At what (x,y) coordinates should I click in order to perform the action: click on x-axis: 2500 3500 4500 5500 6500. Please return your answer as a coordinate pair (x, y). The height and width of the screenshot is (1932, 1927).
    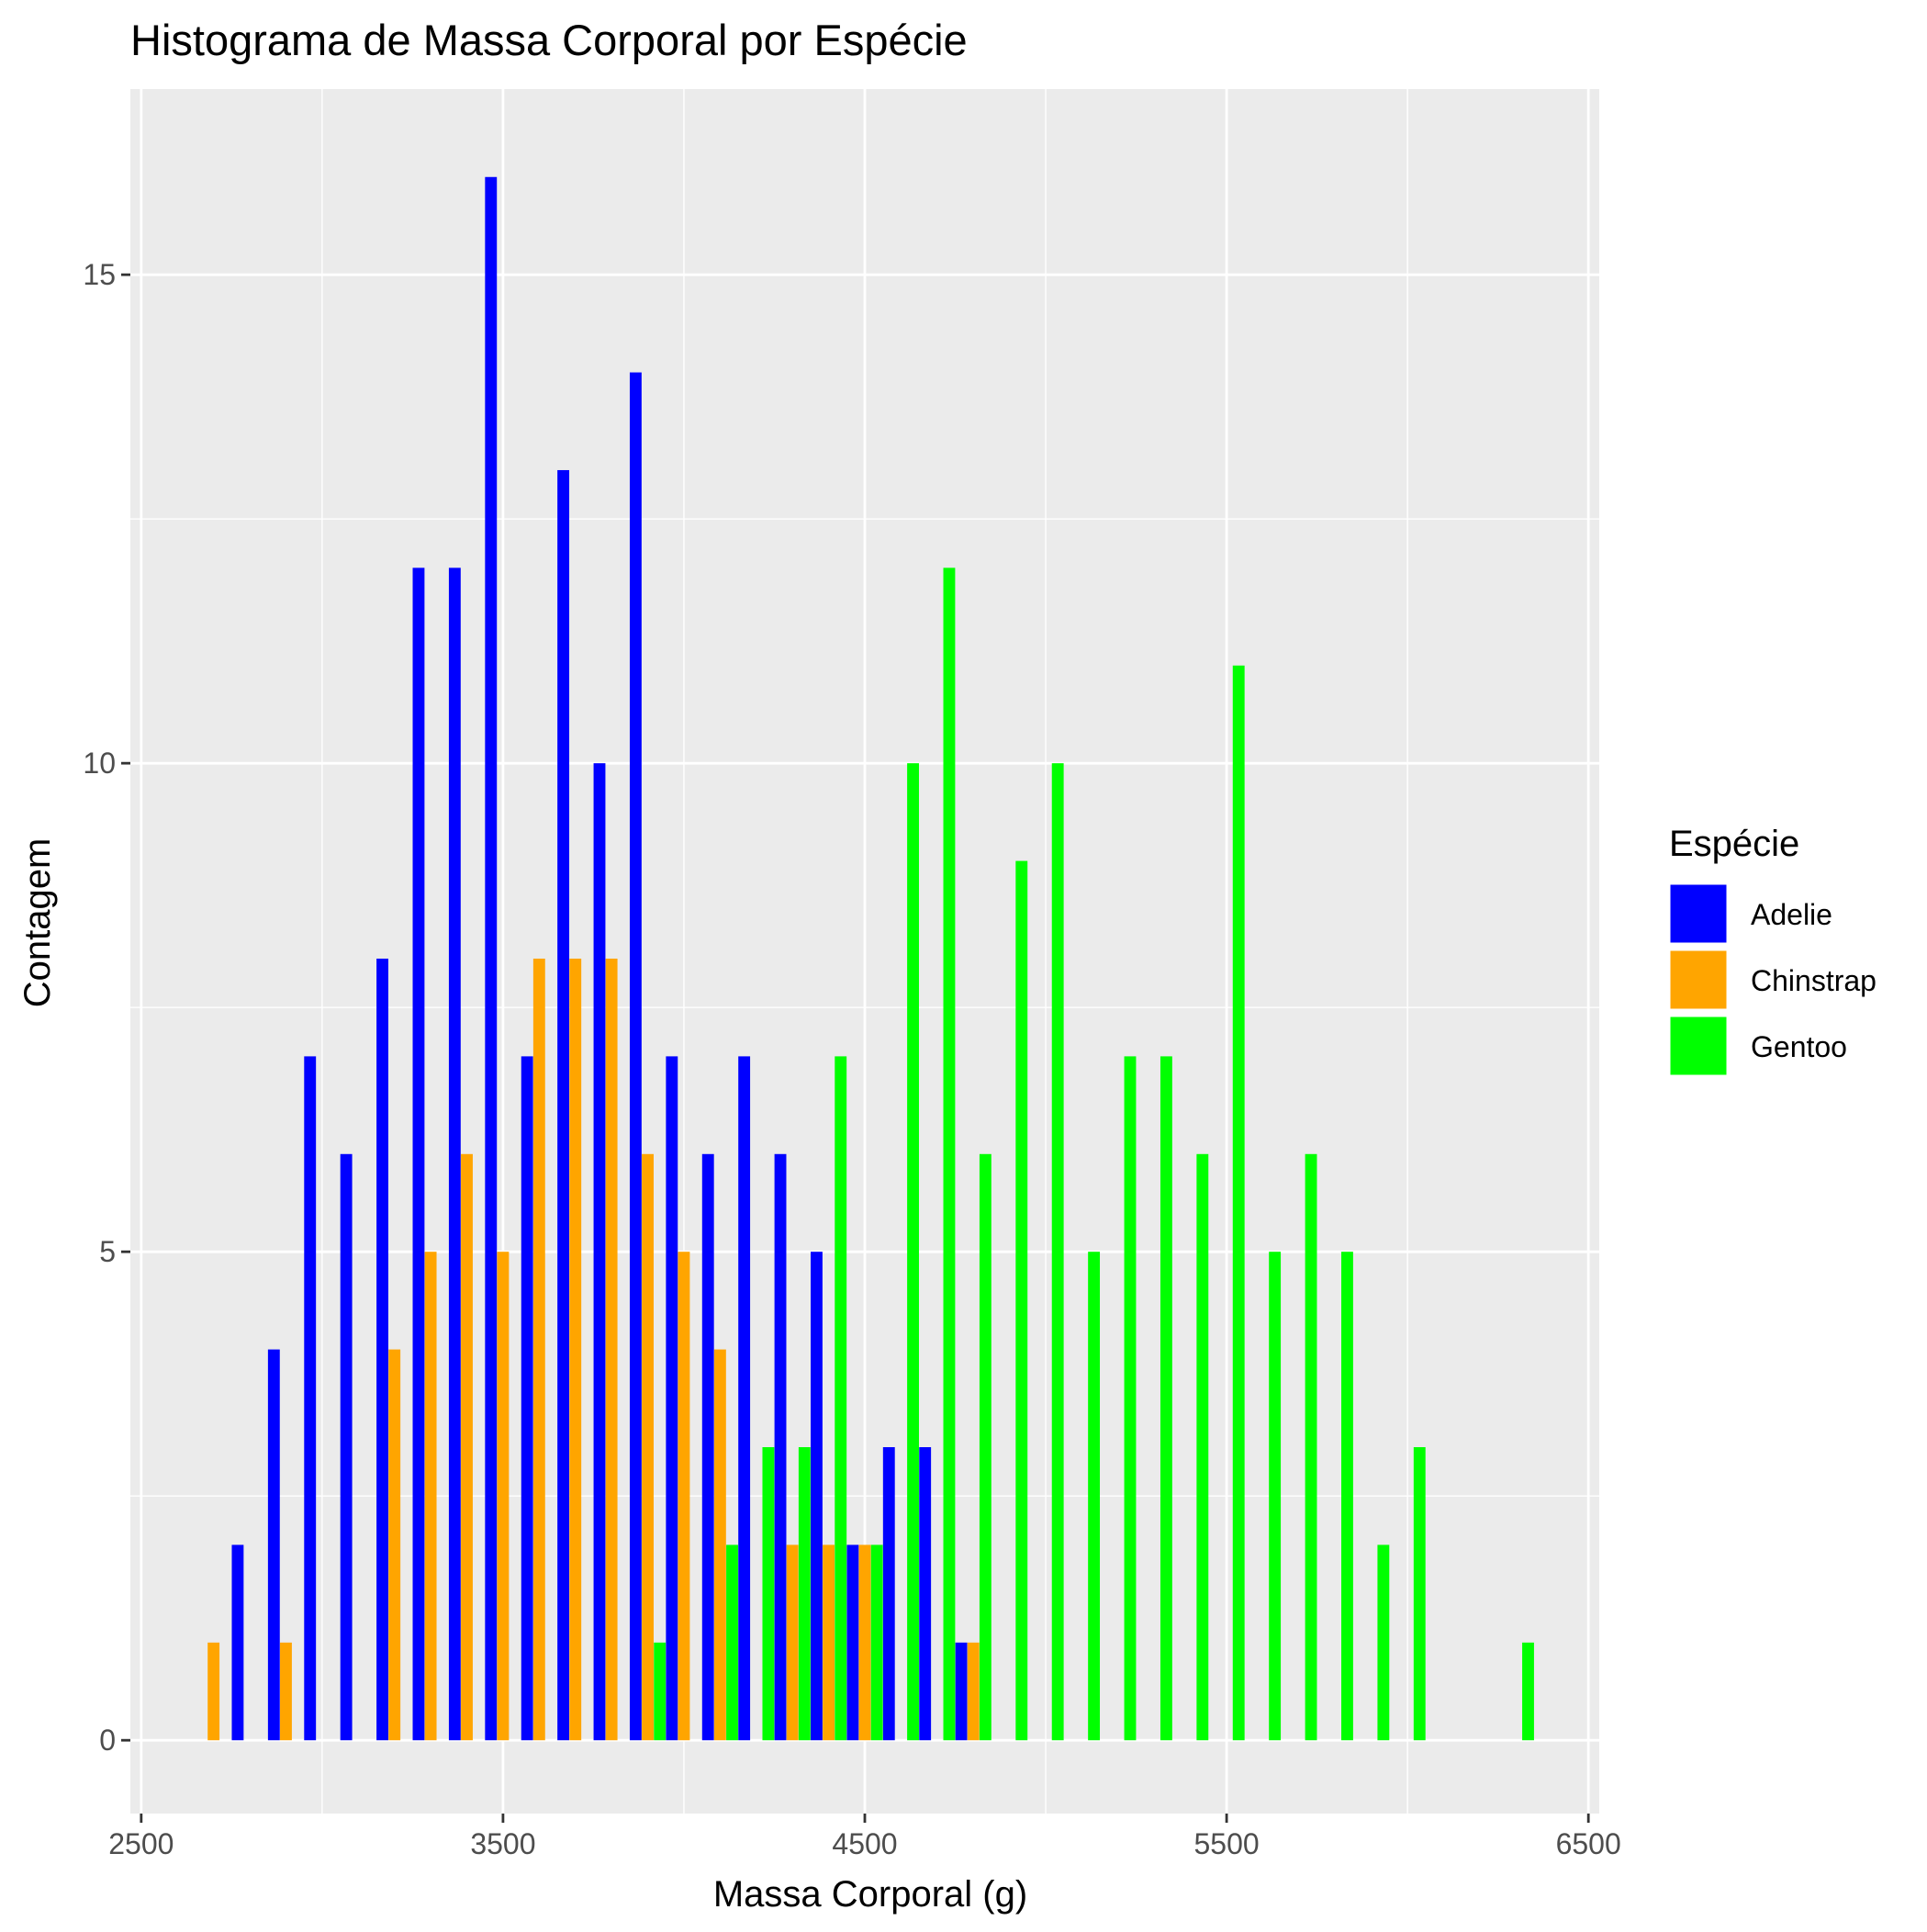
    Looking at the image, I should click on (865, 1837).